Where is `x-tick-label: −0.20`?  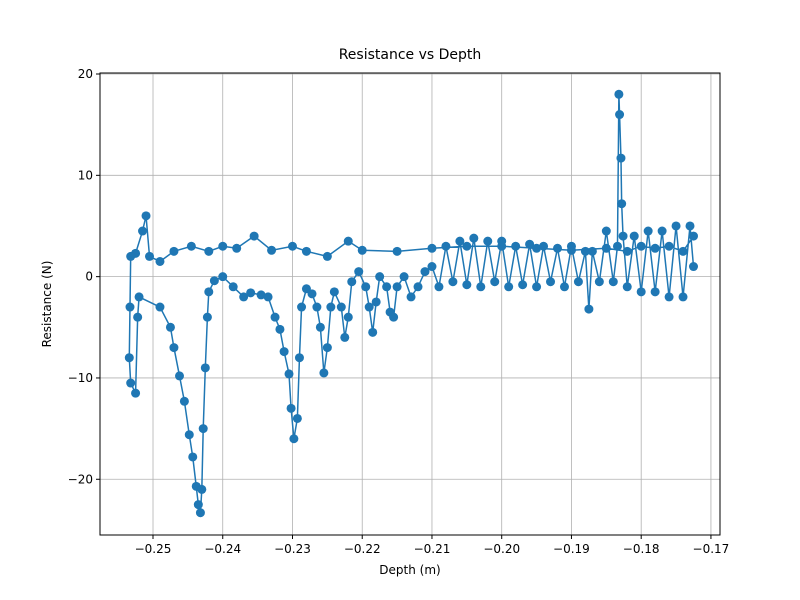
x-tick-label: −0.20 is located at coordinates (501, 549).